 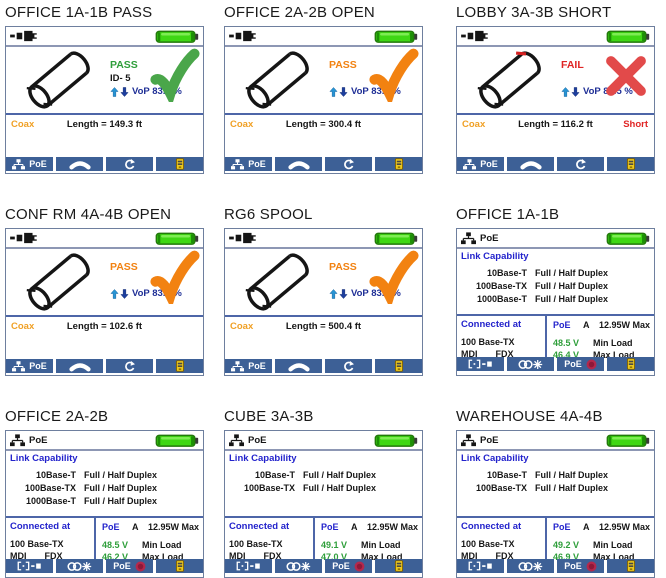 I want to click on link-capability-title: Link Capability, so click(x=263, y=458).